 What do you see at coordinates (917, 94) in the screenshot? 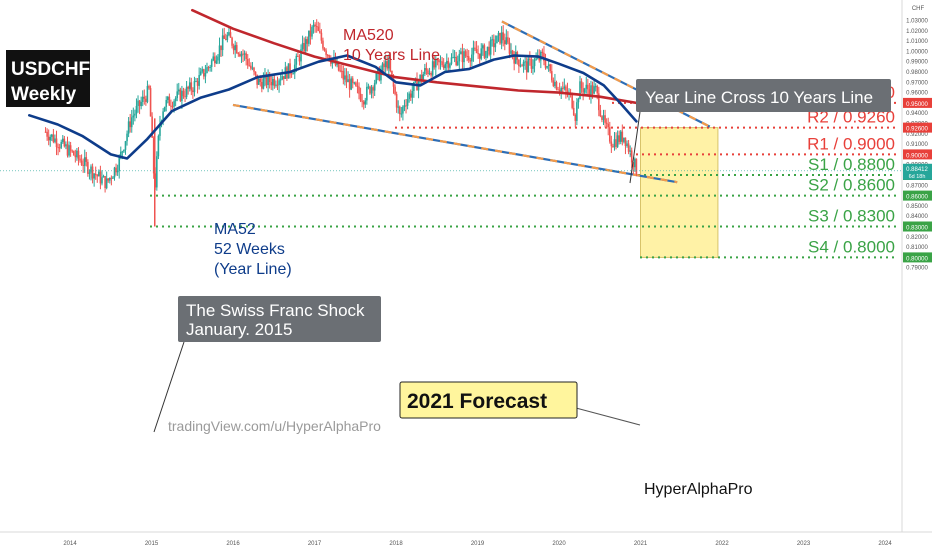
I see `y-tick-label-7: 0.96000` at bounding box center [917, 94].